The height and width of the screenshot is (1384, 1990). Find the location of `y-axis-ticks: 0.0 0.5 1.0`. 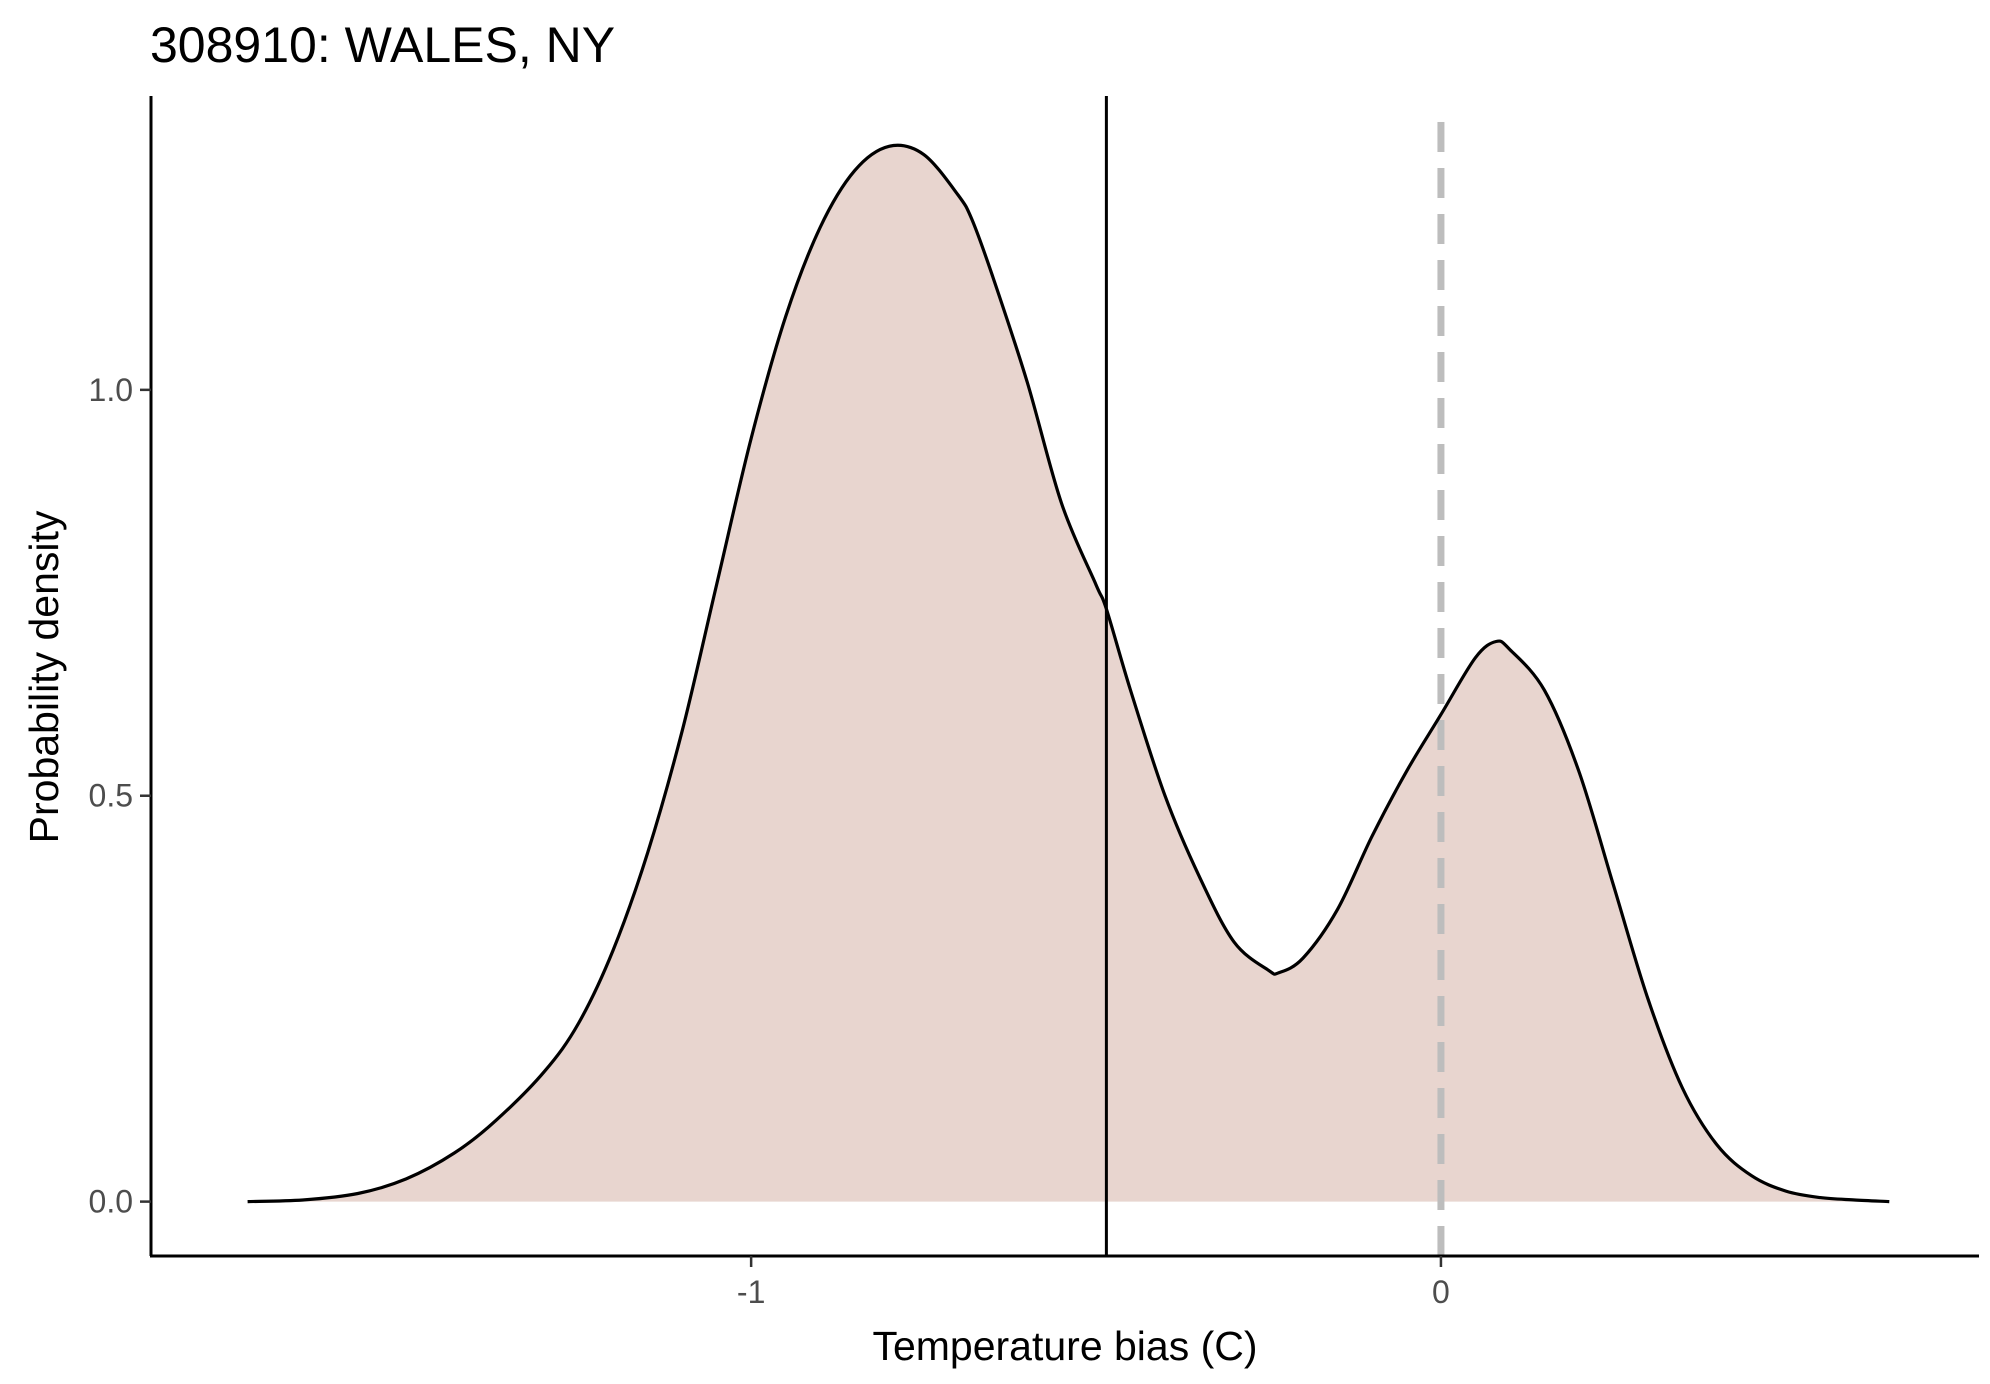

y-axis-ticks: 0.0 0.5 1.0 is located at coordinates (120, 796).